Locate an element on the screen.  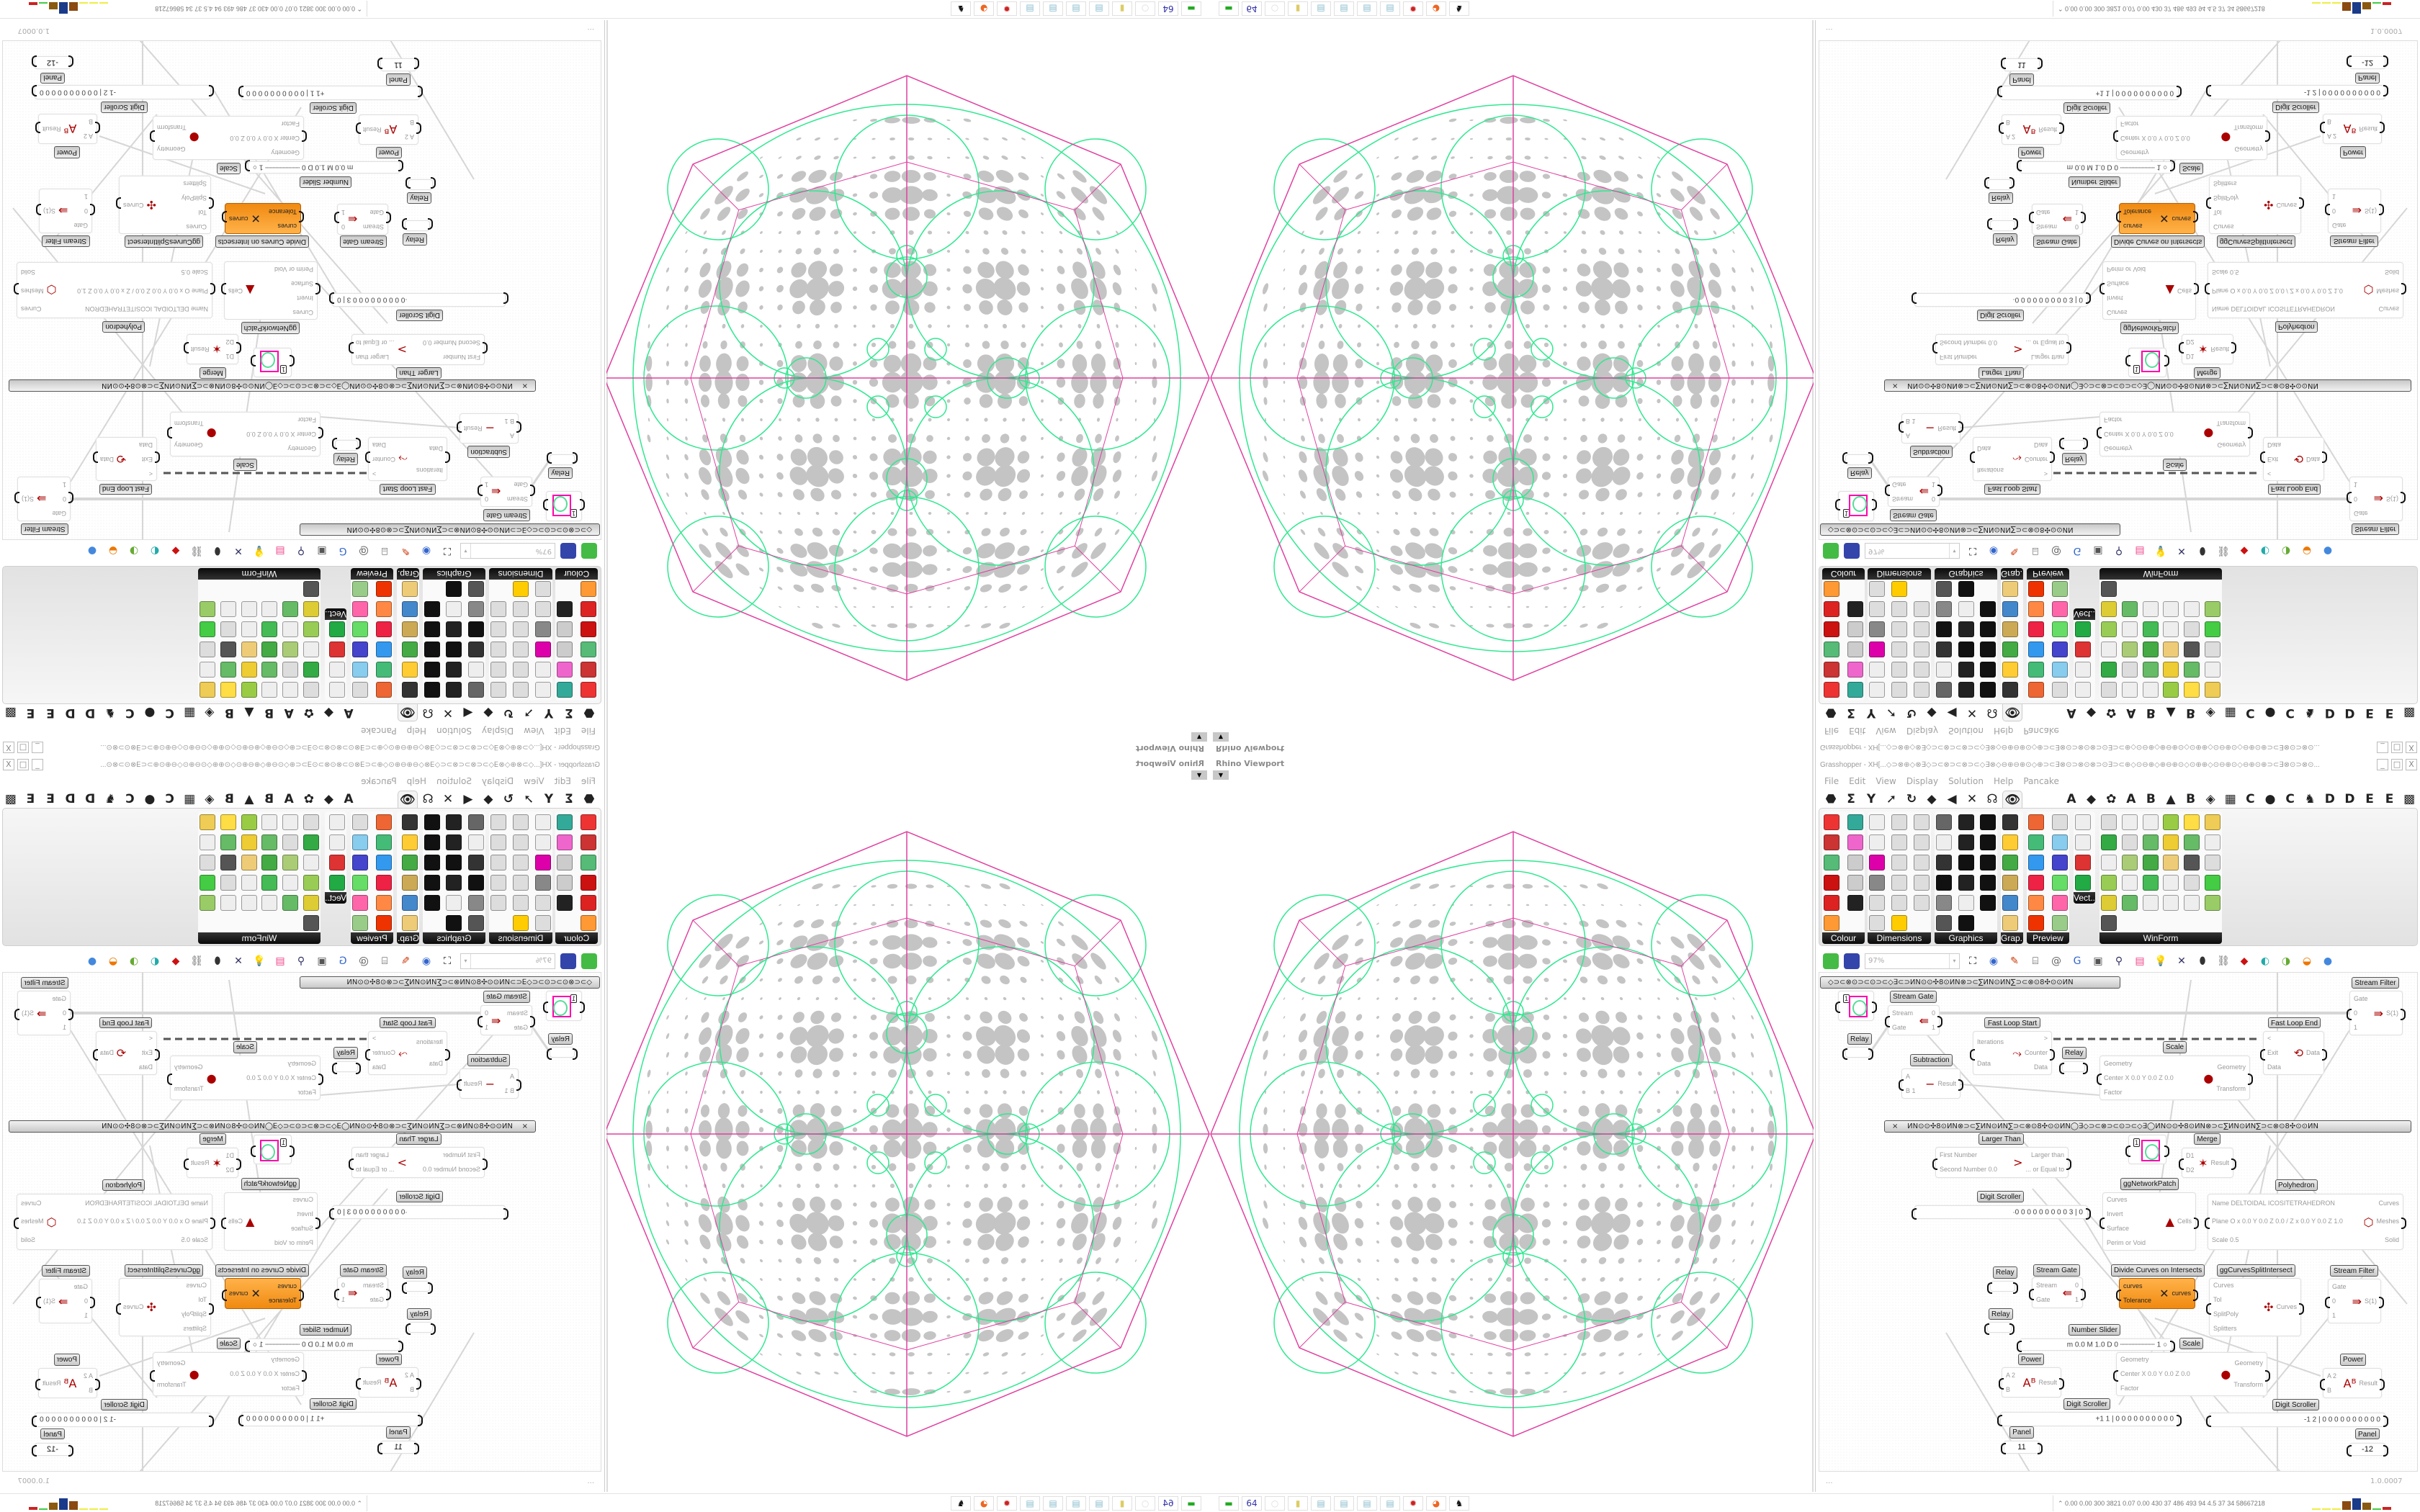
ggcurvessplitintersect-title: ggCurvesSplitIntersect is located at coordinates (2256, 1270).